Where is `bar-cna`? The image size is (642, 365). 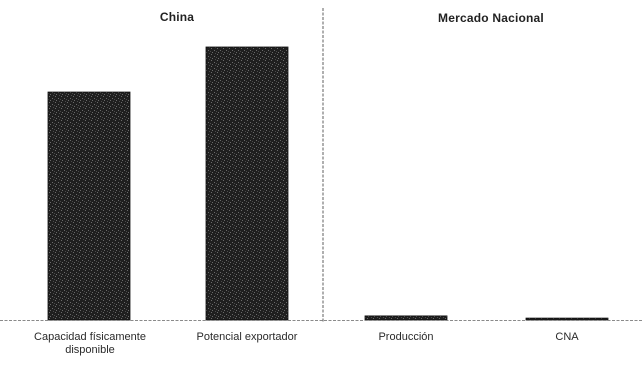 bar-cna is located at coordinates (567, 319).